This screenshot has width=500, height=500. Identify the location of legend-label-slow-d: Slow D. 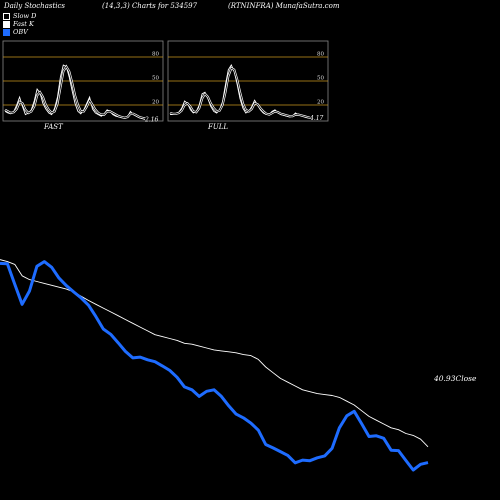
(25, 16).